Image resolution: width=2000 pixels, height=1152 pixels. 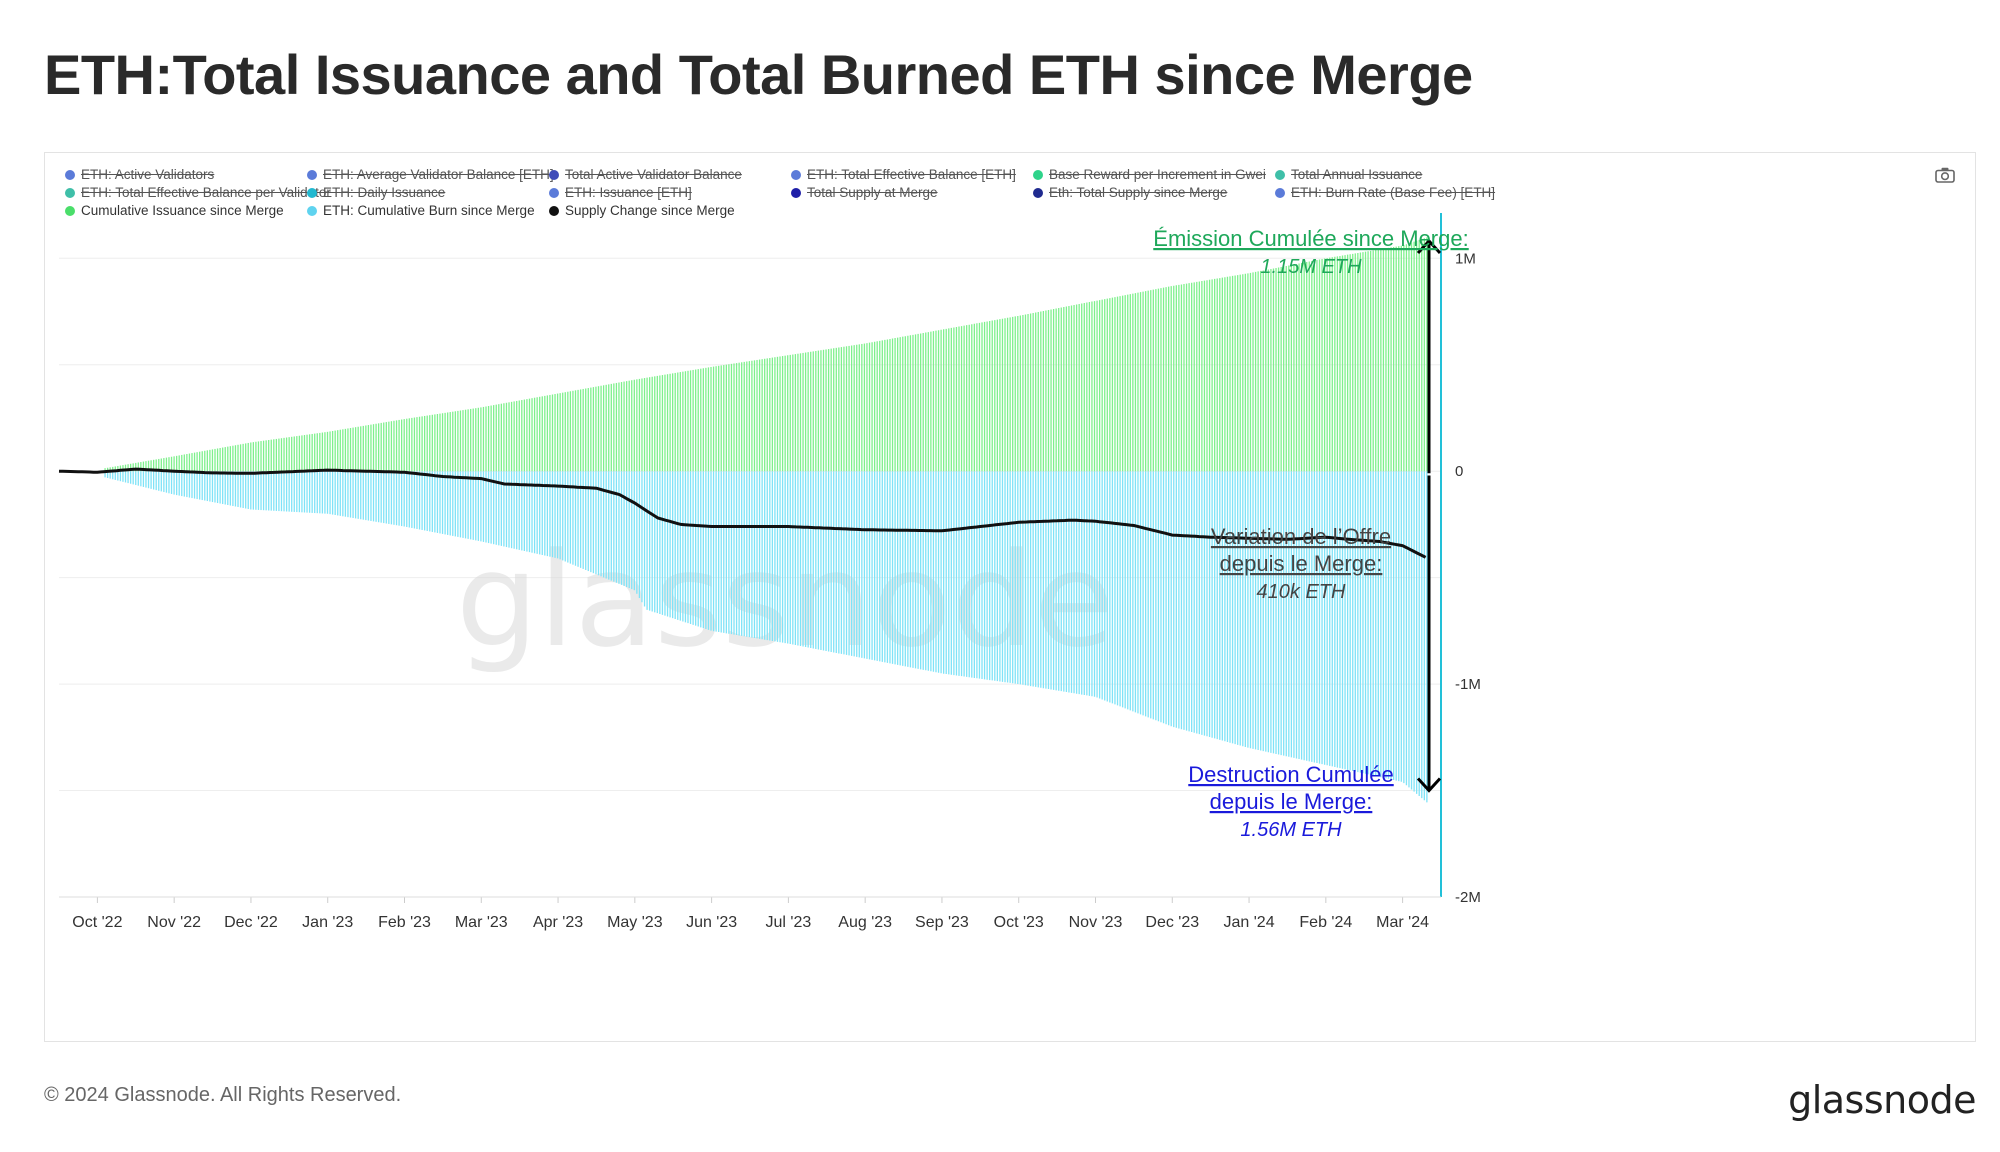 I want to click on legend-item: ETH: Issuance [ETH], so click(x=620, y=192).